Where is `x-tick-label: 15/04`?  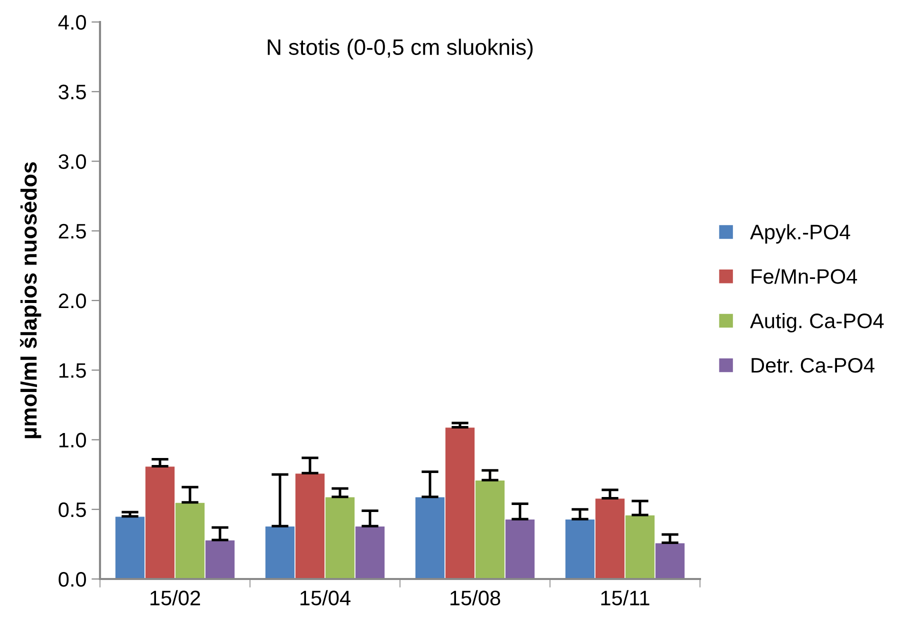 x-tick-label: 15/04 is located at coordinates (325, 598).